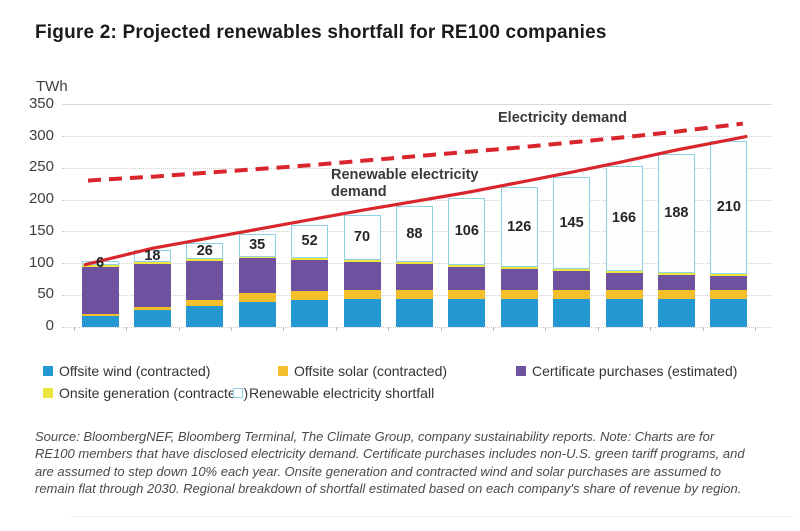 This screenshot has height=531, width=800. I want to click on bar-value-label: 166, so click(624, 218).